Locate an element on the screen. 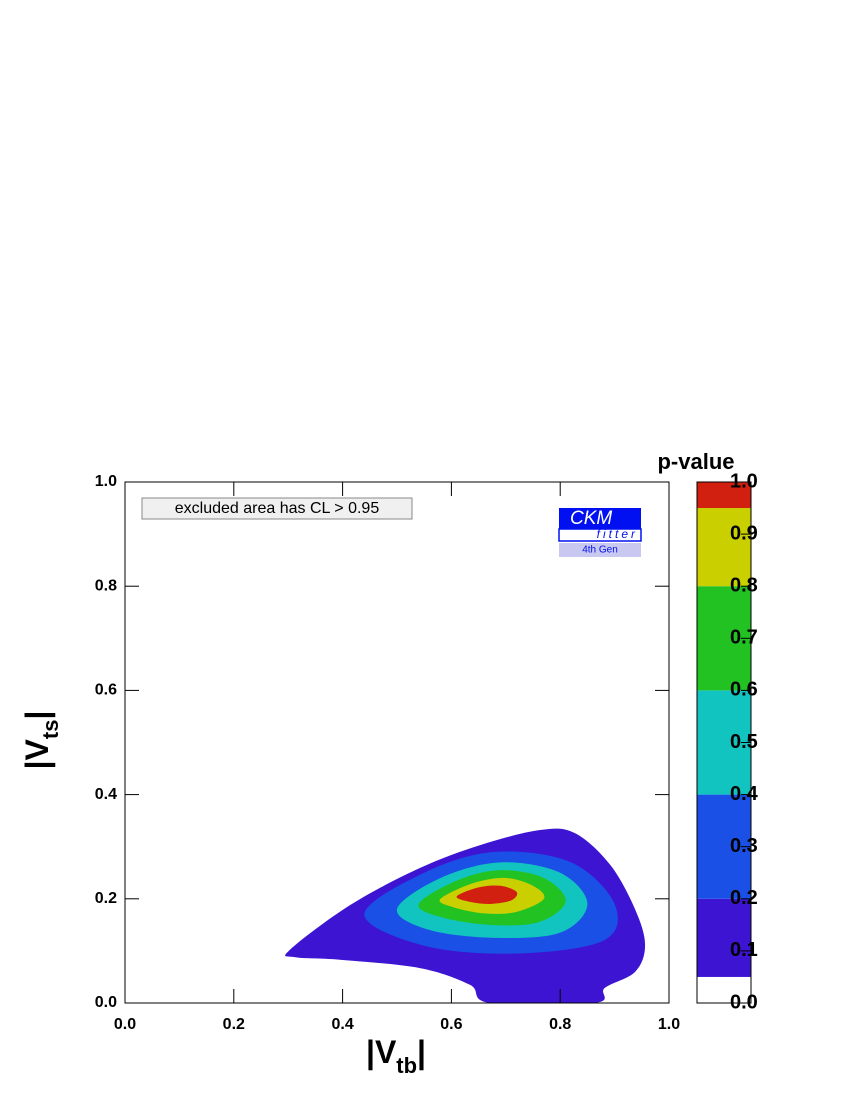  annotation-box is located at coordinates (277, 508).